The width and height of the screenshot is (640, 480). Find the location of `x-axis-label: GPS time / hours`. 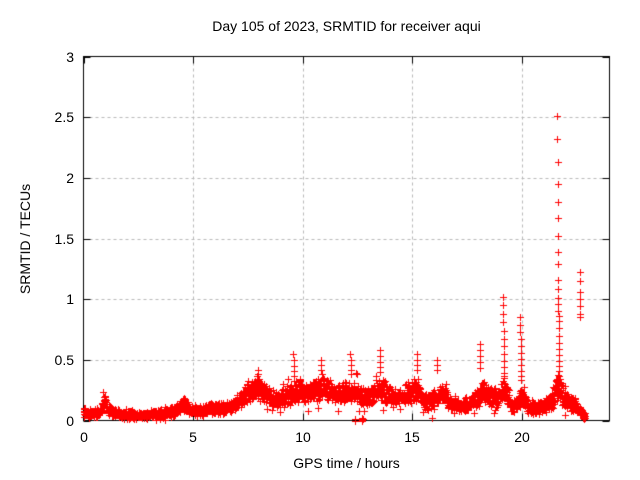

x-axis-label: GPS time / hours is located at coordinates (346, 463).